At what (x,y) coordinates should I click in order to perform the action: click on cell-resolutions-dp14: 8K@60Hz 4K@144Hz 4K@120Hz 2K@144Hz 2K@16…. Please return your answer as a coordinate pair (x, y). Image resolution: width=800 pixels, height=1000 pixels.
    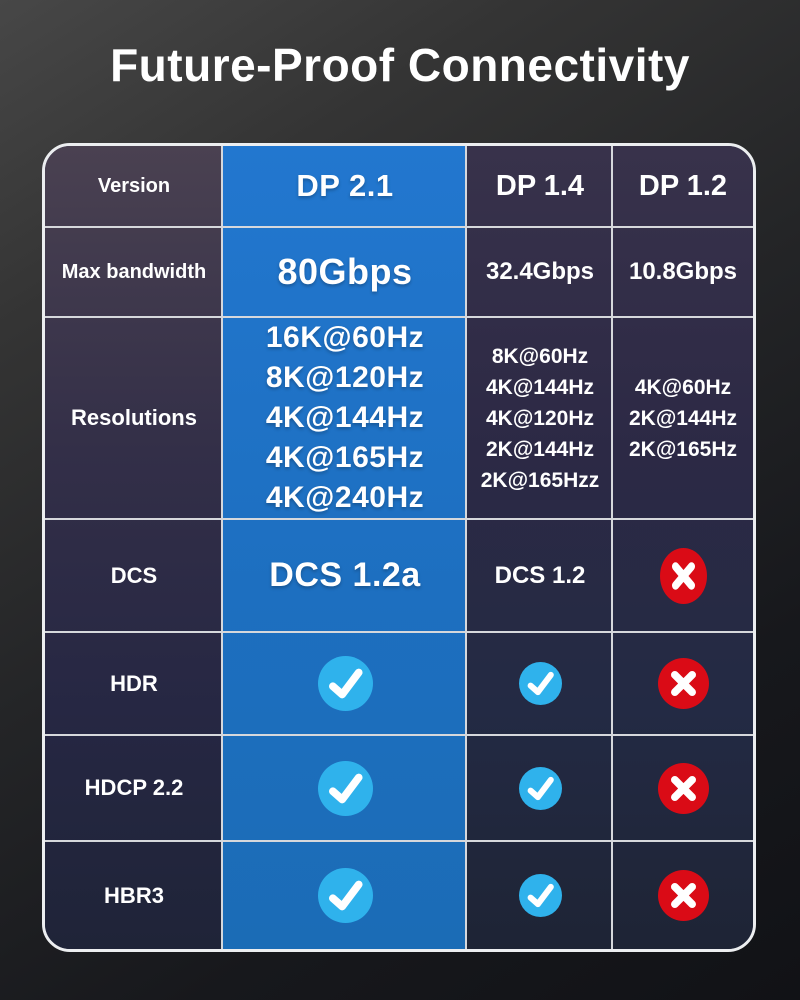
    Looking at the image, I should click on (540, 419).